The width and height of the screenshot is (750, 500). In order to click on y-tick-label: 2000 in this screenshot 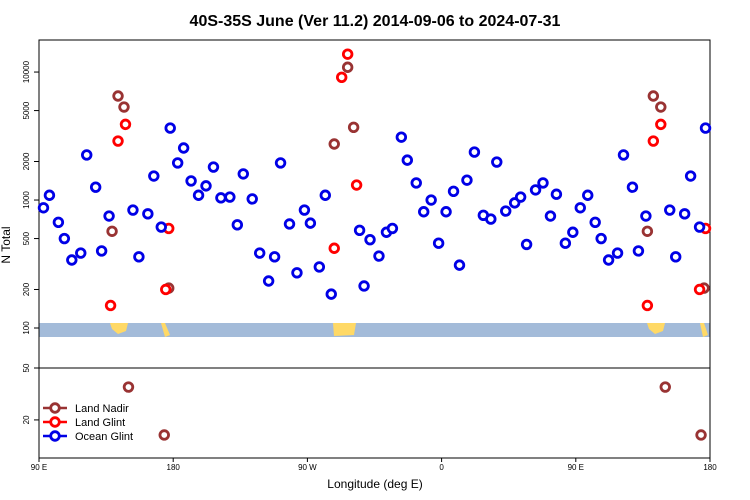, I will do `click(26, 161)`.